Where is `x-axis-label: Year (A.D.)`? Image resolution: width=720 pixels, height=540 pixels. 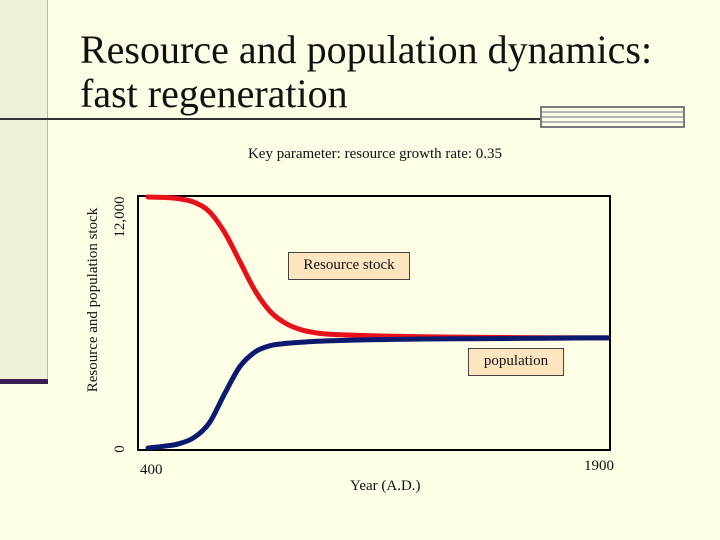 x-axis-label: Year (A.D.) is located at coordinates (385, 486).